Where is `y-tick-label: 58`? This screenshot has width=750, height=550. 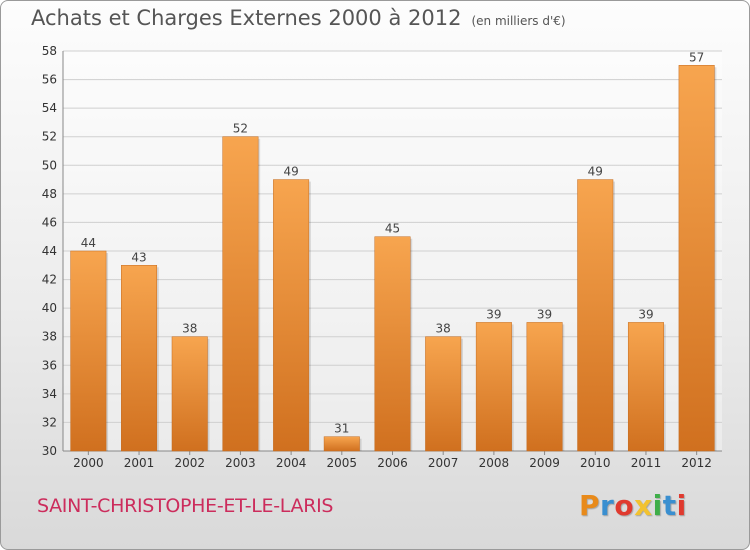 y-tick-label: 58 is located at coordinates (49, 51).